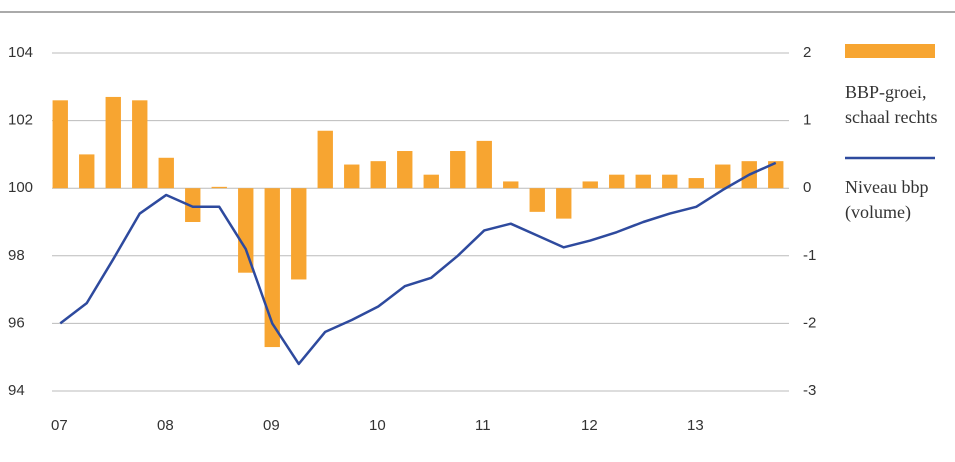 The image size is (955, 462). What do you see at coordinates (271, 425) in the screenshot?
I see `x-tick-label: 09` at bounding box center [271, 425].